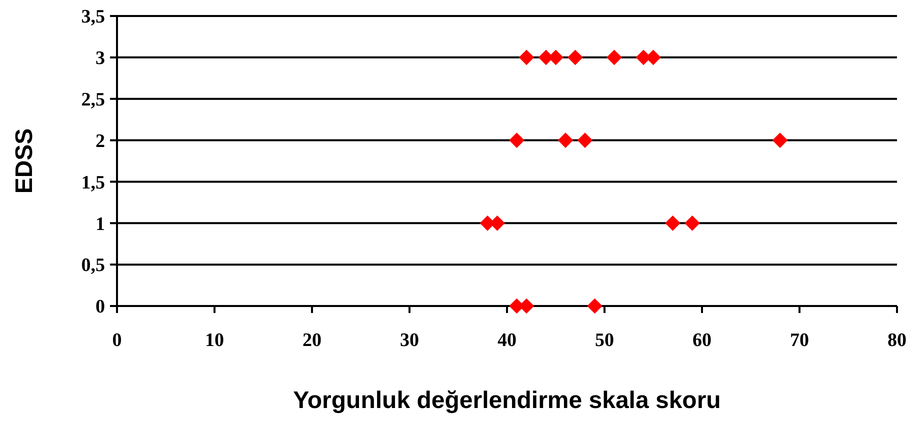  I want to click on y-tick-label: 0, so click(100, 307).